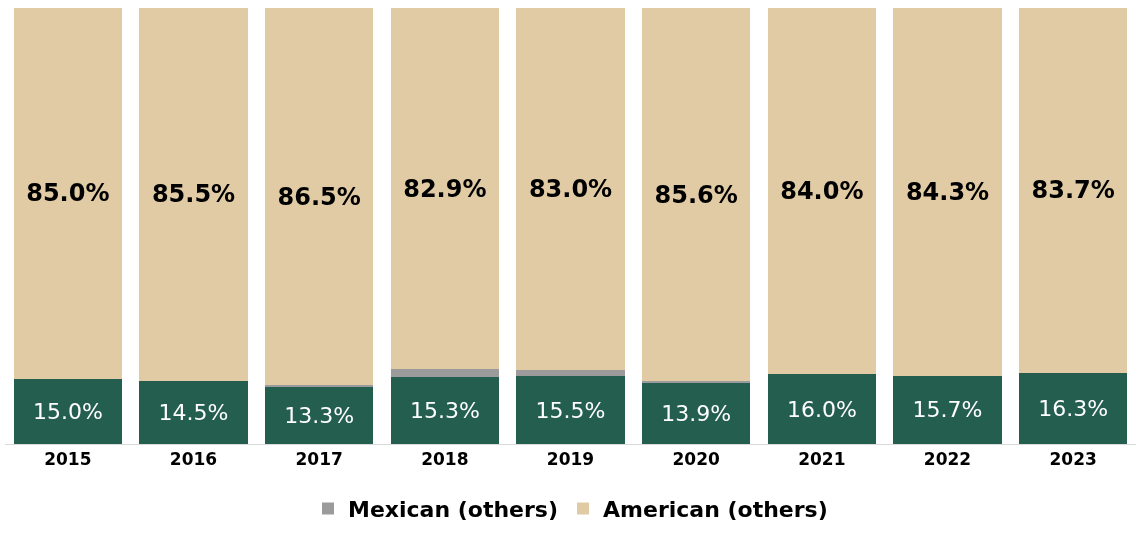  I want to click on legend-label: American (others), so click(715, 509).